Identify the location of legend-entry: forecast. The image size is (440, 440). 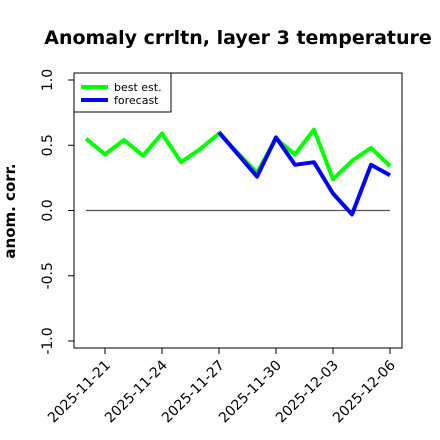
(136, 100).